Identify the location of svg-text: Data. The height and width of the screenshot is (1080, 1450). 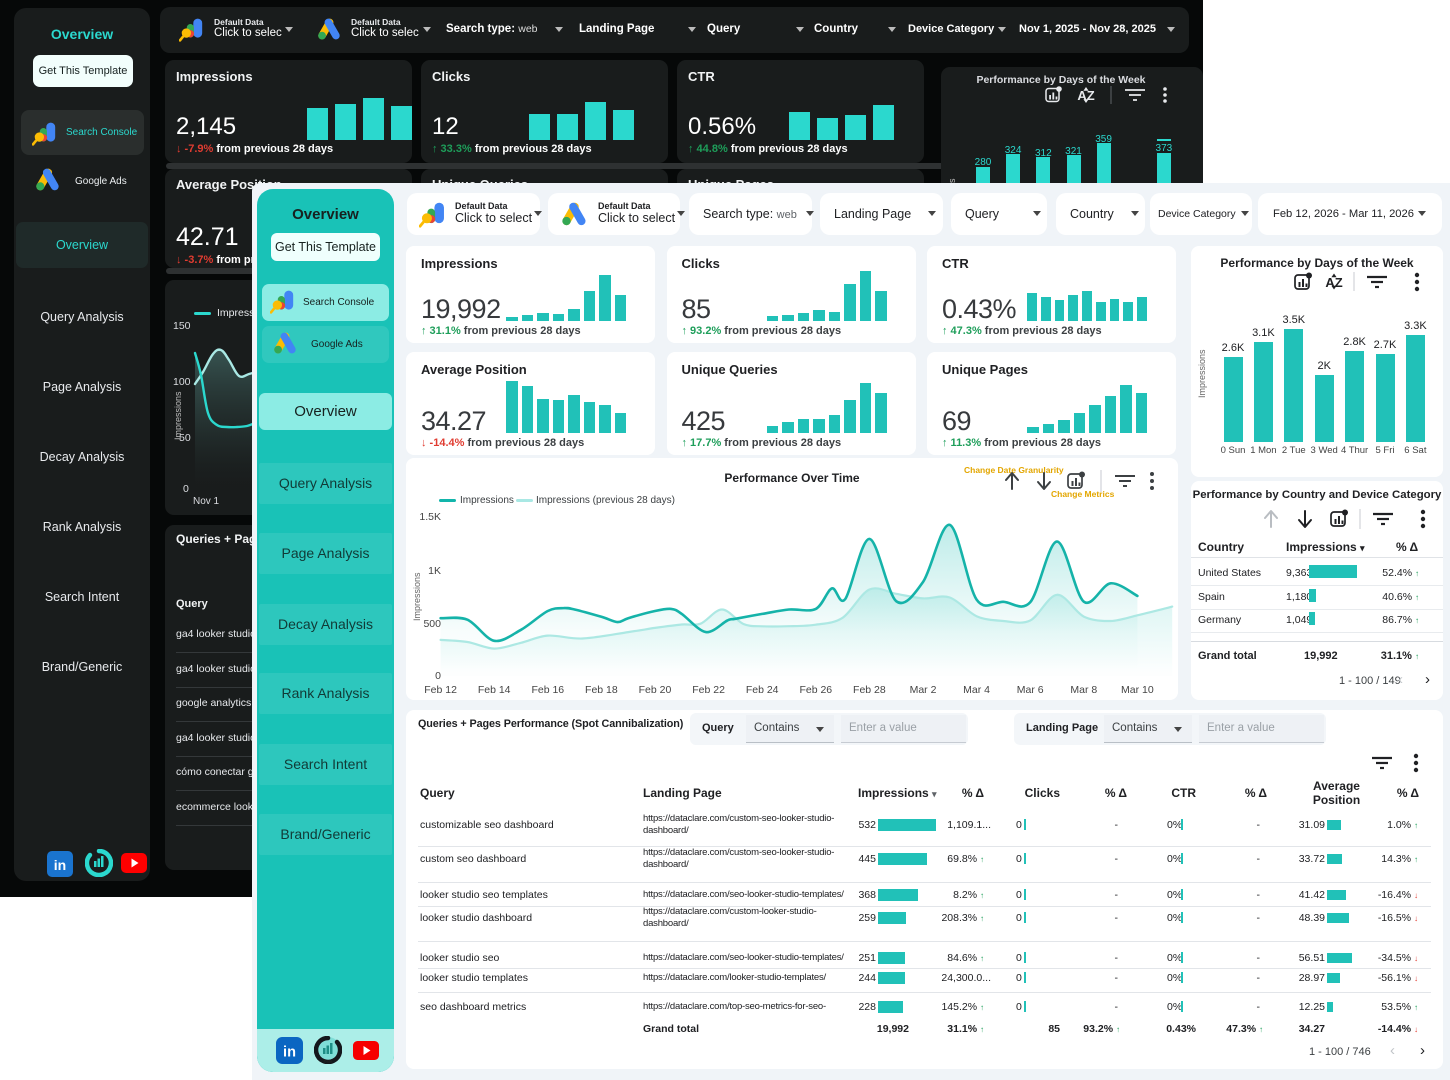
(328, 1061).